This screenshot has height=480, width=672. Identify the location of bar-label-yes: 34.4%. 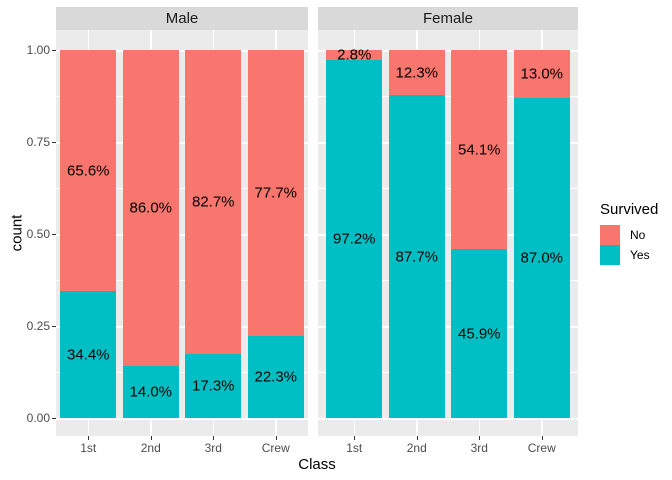
(88, 355).